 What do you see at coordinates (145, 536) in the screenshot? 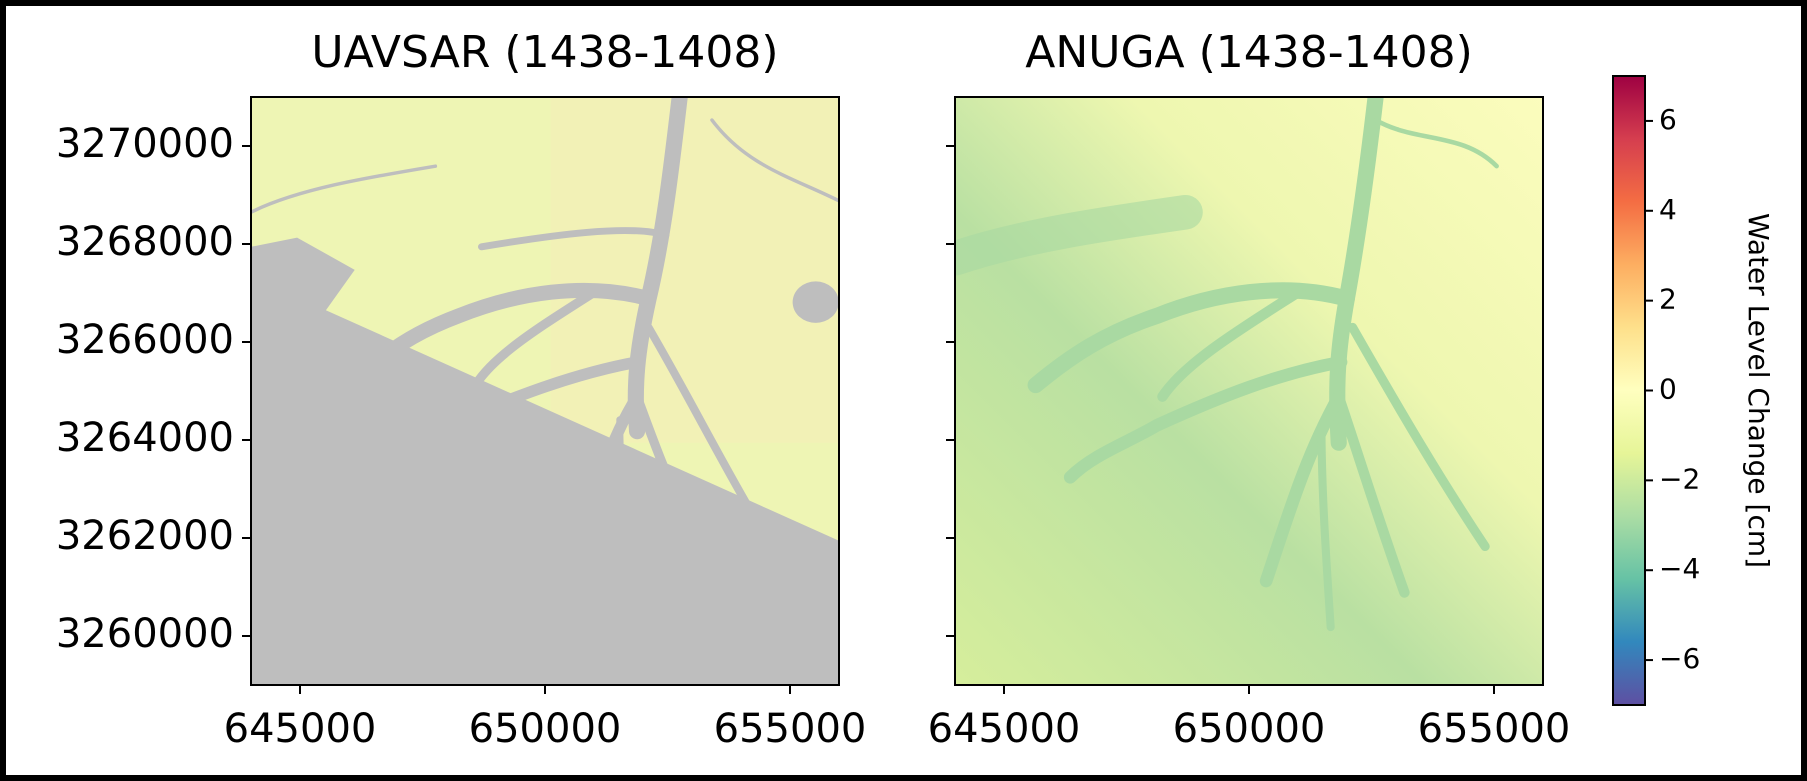
I see `y-tick-label: 3262000` at bounding box center [145, 536].